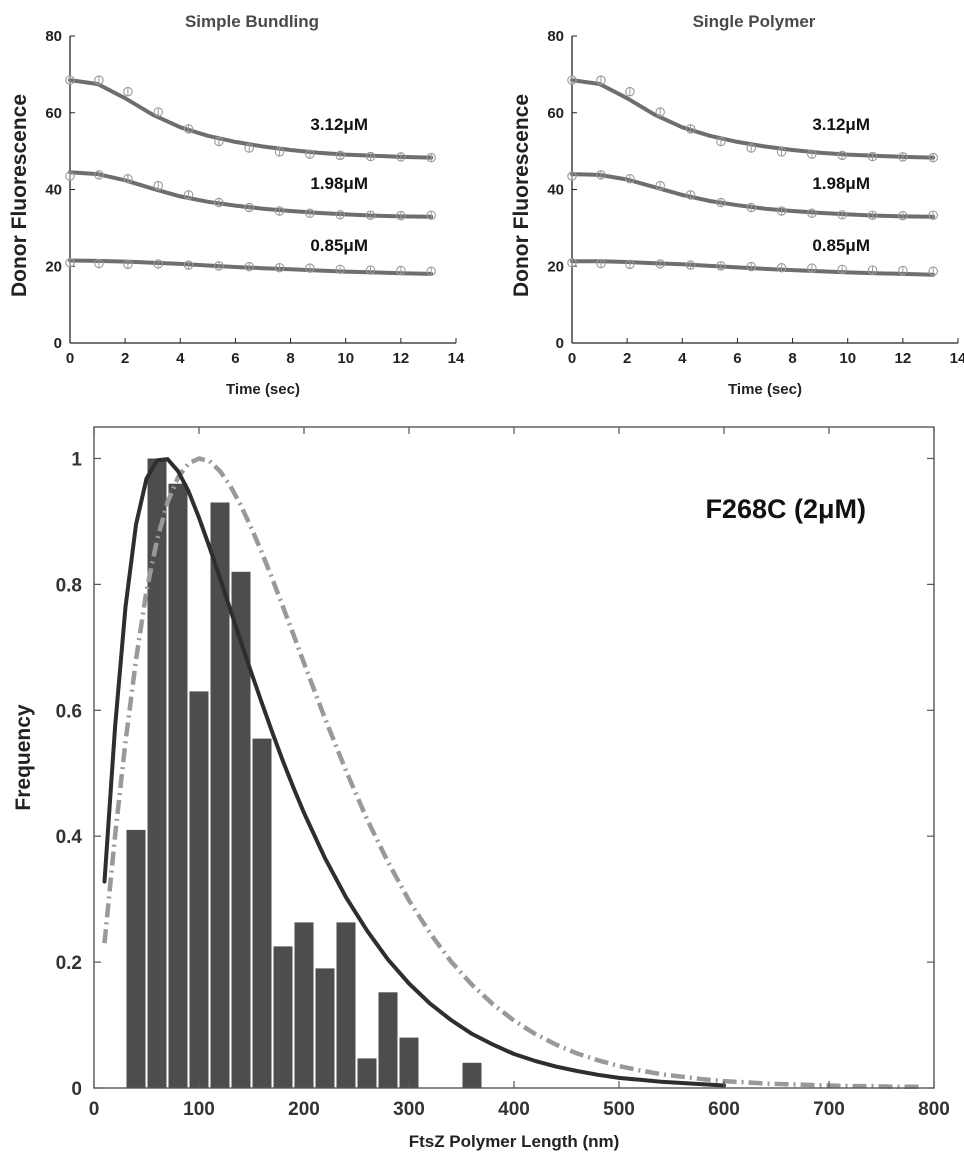 This screenshot has width=964, height=1153. Describe the element at coordinates (934, 1109) in the screenshot. I see `x-tick-label: 800` at that location.